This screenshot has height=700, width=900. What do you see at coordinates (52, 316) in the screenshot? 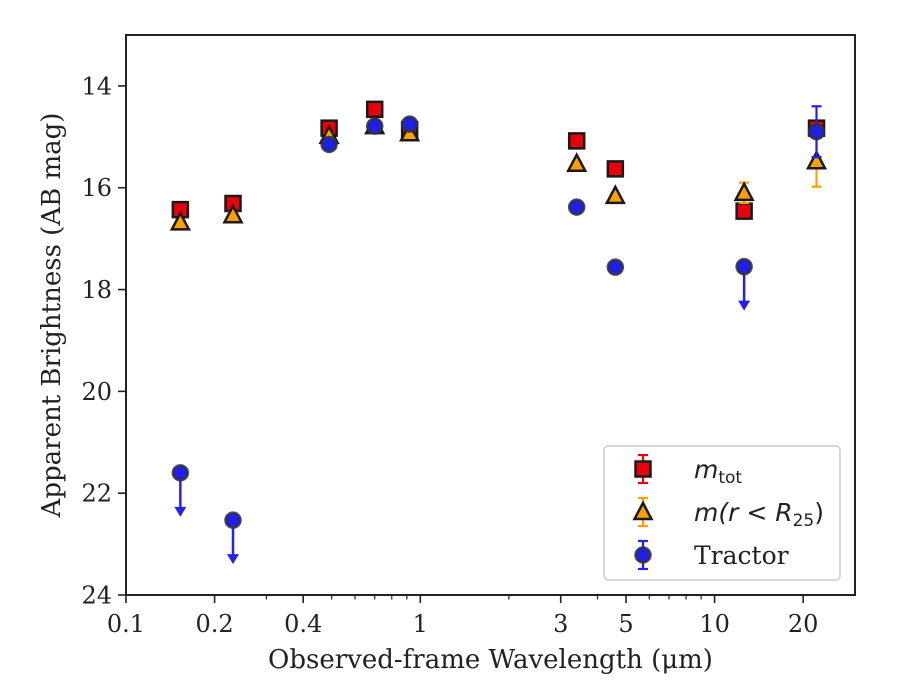
I see `y-axis-label: Apparent Brightness (AB mag)` at bounding box center [52, 316].